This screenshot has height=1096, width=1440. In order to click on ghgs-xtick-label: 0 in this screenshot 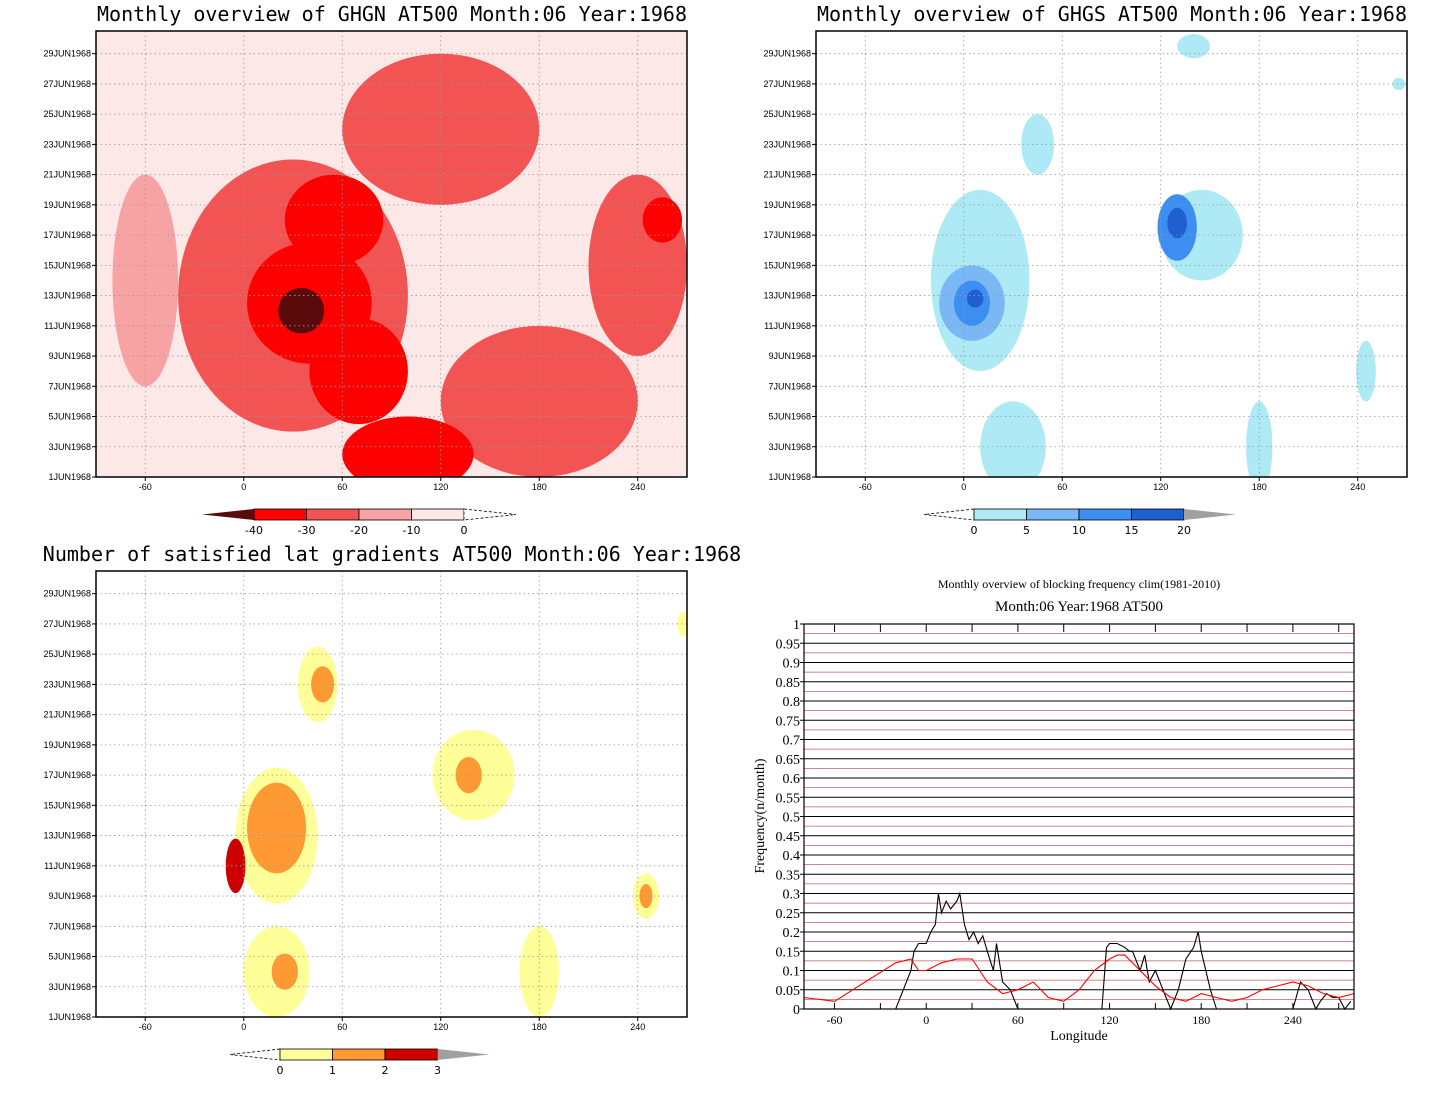, I will do `click(963, 487)`.